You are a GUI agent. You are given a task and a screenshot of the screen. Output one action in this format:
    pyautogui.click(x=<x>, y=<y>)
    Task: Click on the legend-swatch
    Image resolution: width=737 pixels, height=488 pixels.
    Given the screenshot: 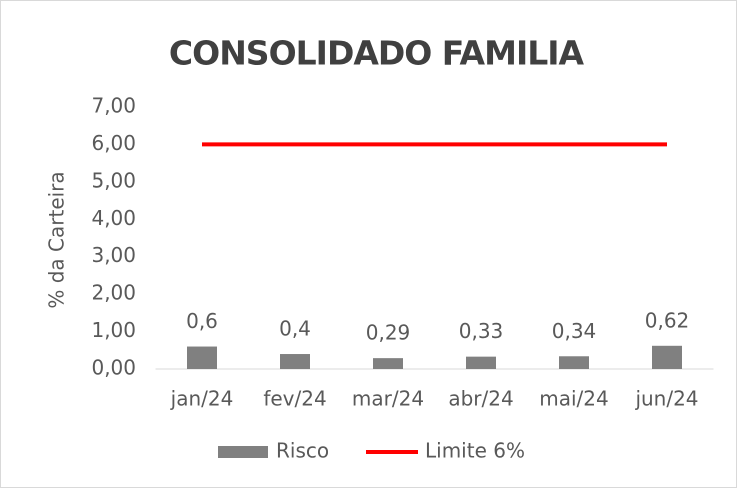 What is the action you would take?
    pyautogui.click(x=243, y=452)
    